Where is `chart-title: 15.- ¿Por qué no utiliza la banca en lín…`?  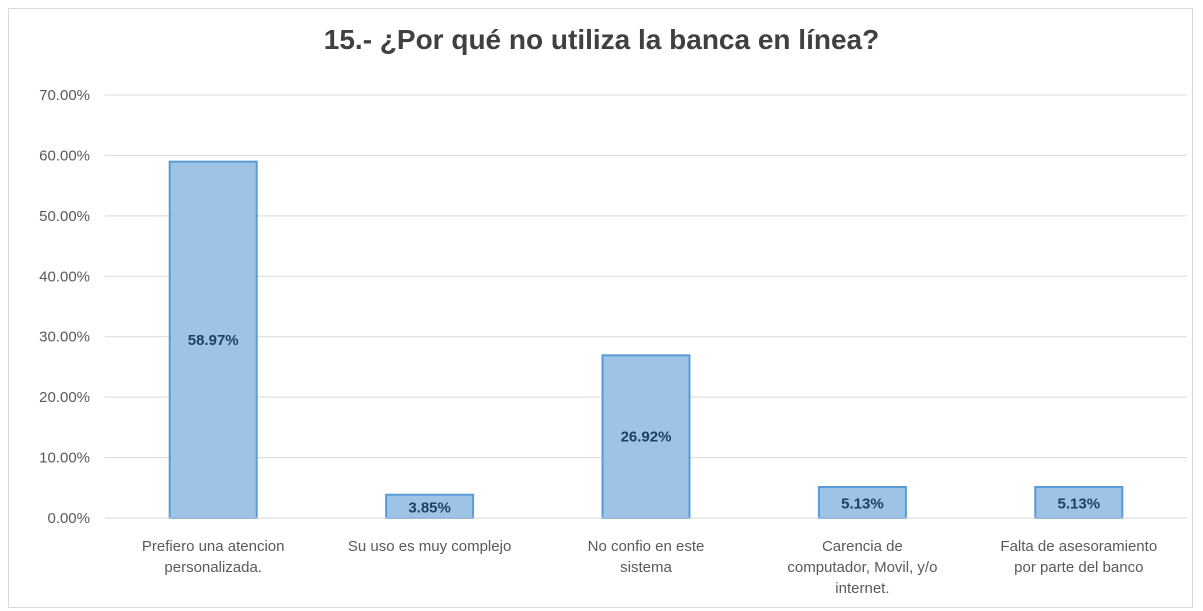 chart-title: 15.- ¿Por qué no utiliza la banca en lín… is located at coordinates (601, 39).